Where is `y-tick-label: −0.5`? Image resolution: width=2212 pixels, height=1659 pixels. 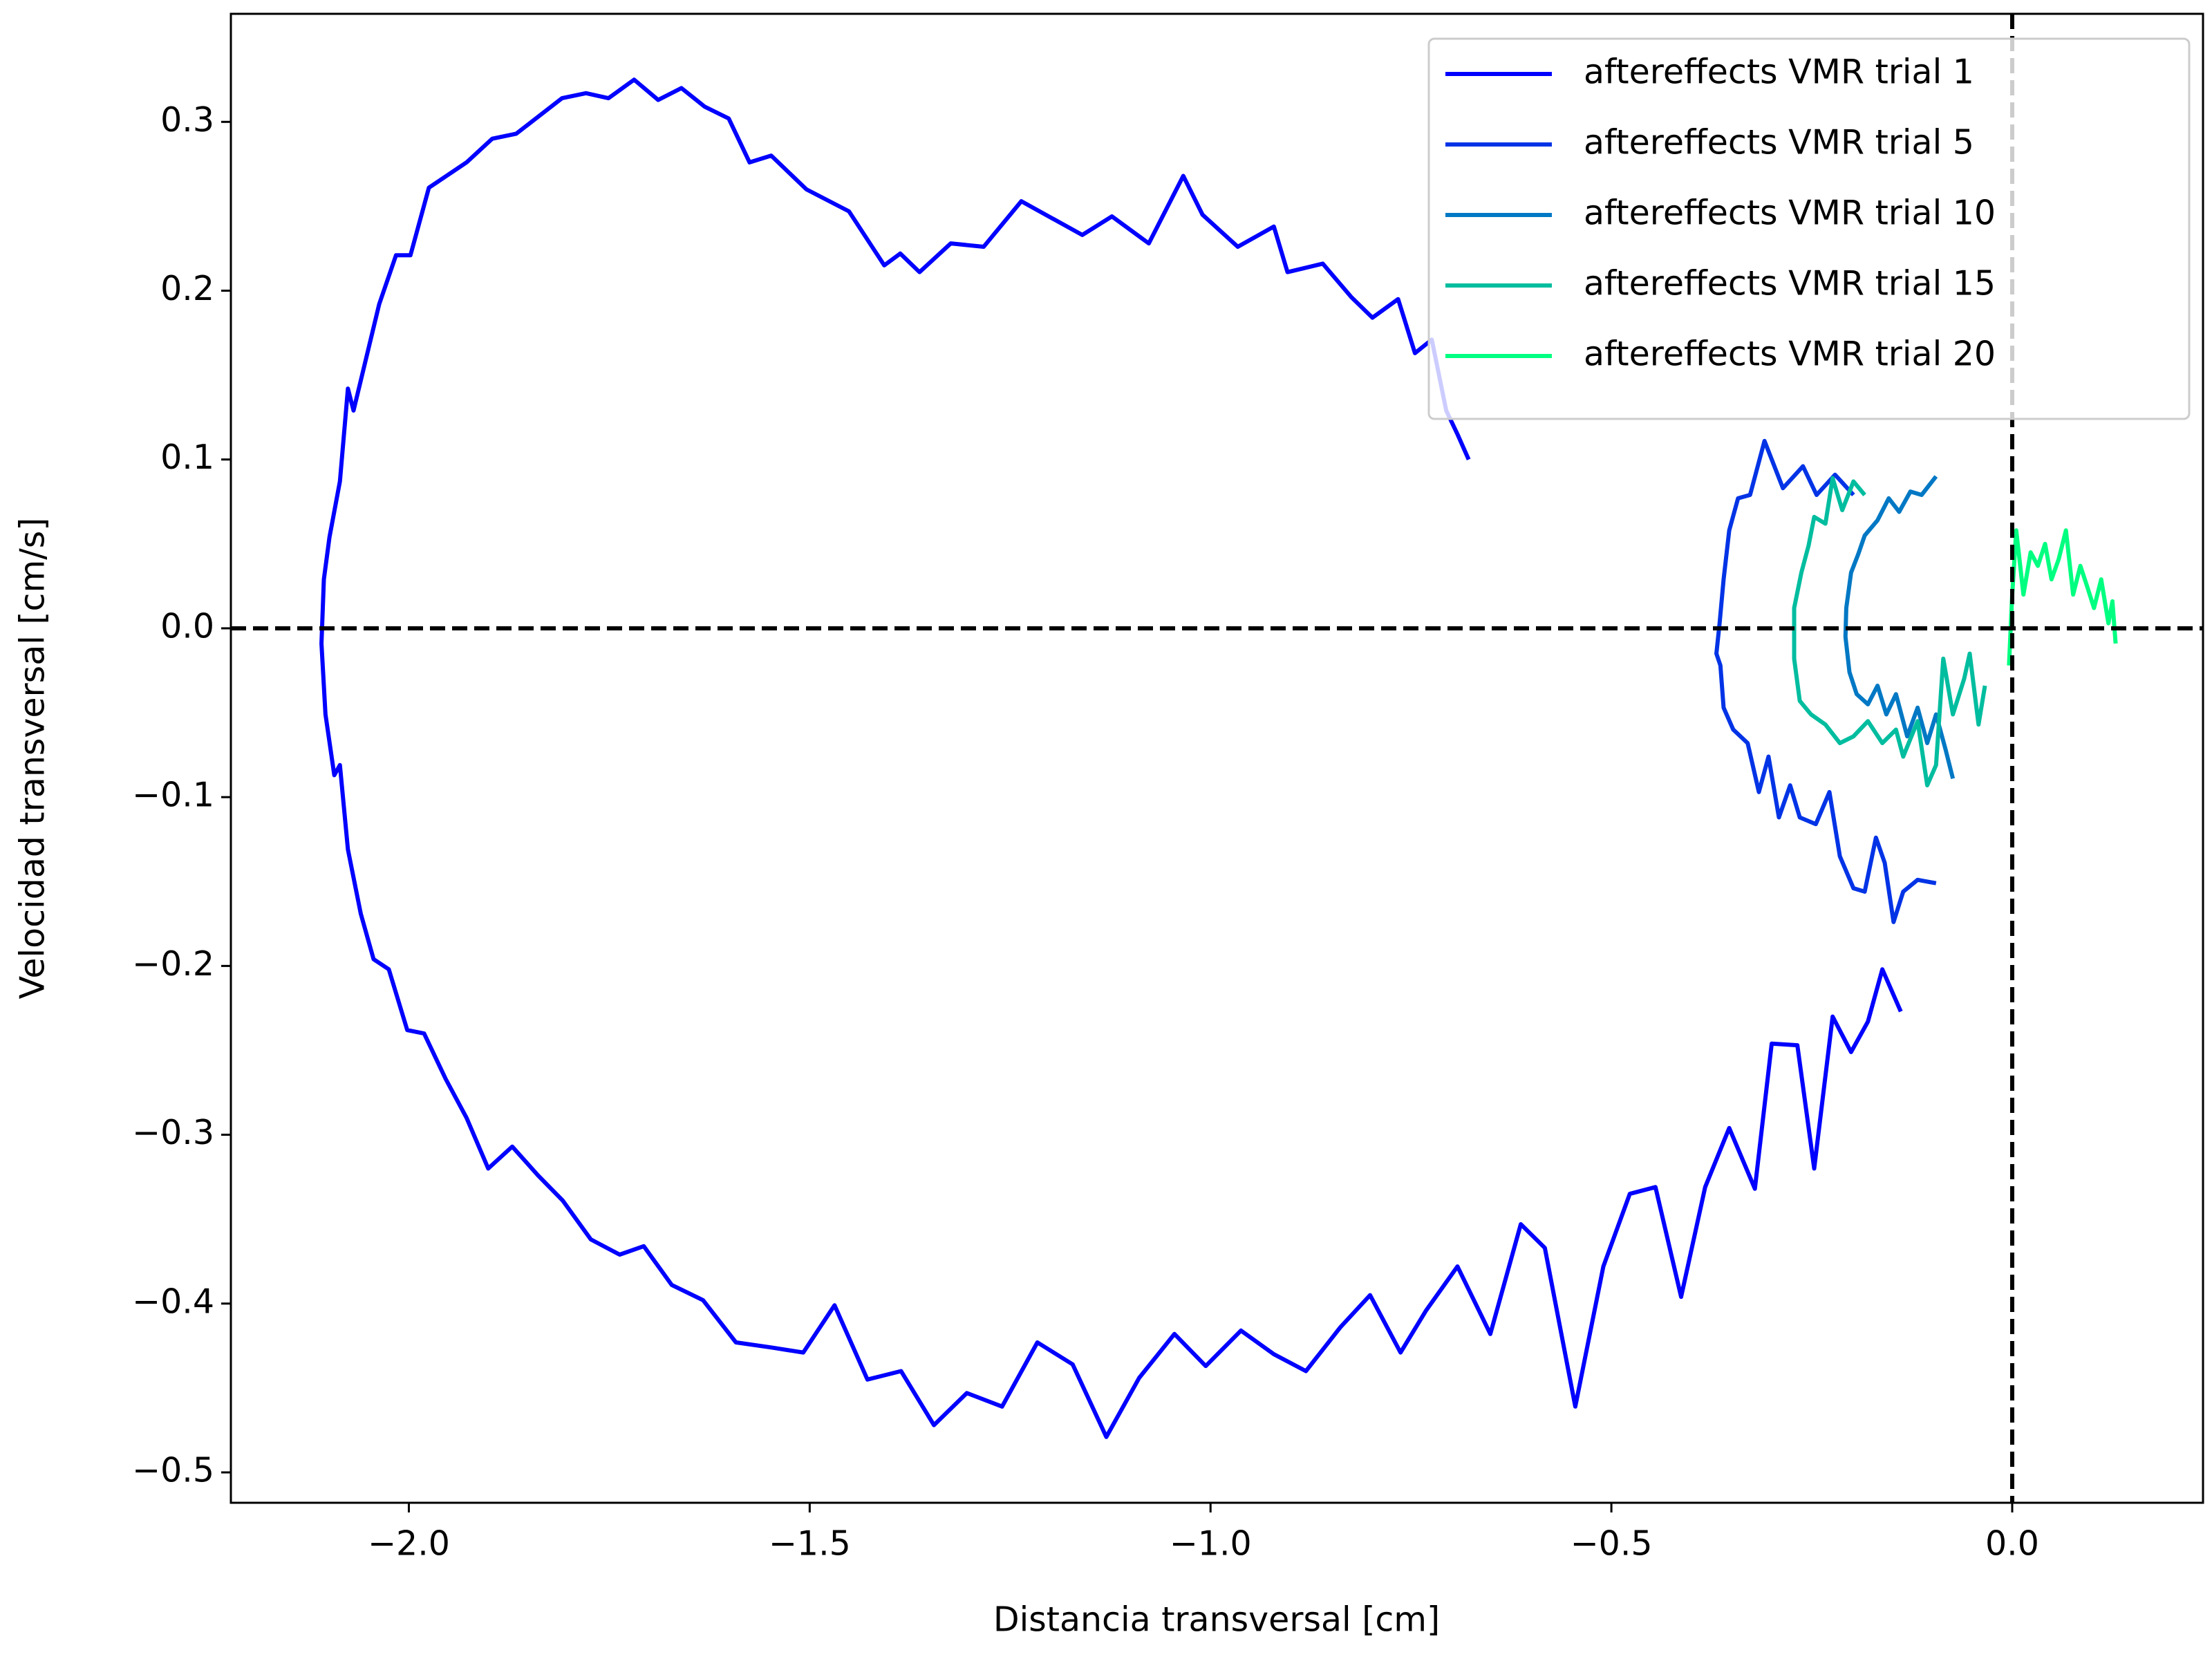 y-tick-label: −0.5 is located at coordinates (173, 1470).